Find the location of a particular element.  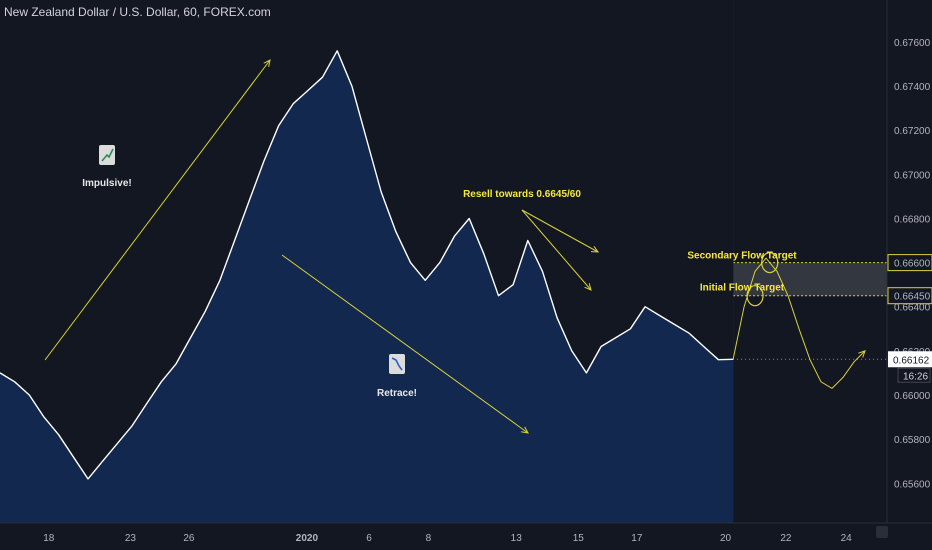

retrace-arrow is located at coordinates (405, 344).